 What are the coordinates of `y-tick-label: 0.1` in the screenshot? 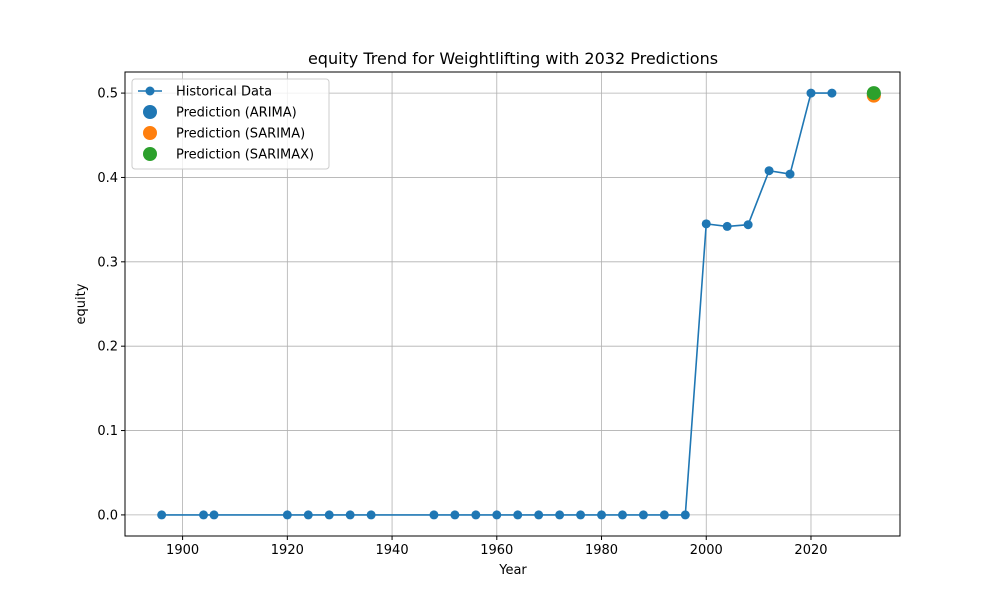 It's located at (107, 431).